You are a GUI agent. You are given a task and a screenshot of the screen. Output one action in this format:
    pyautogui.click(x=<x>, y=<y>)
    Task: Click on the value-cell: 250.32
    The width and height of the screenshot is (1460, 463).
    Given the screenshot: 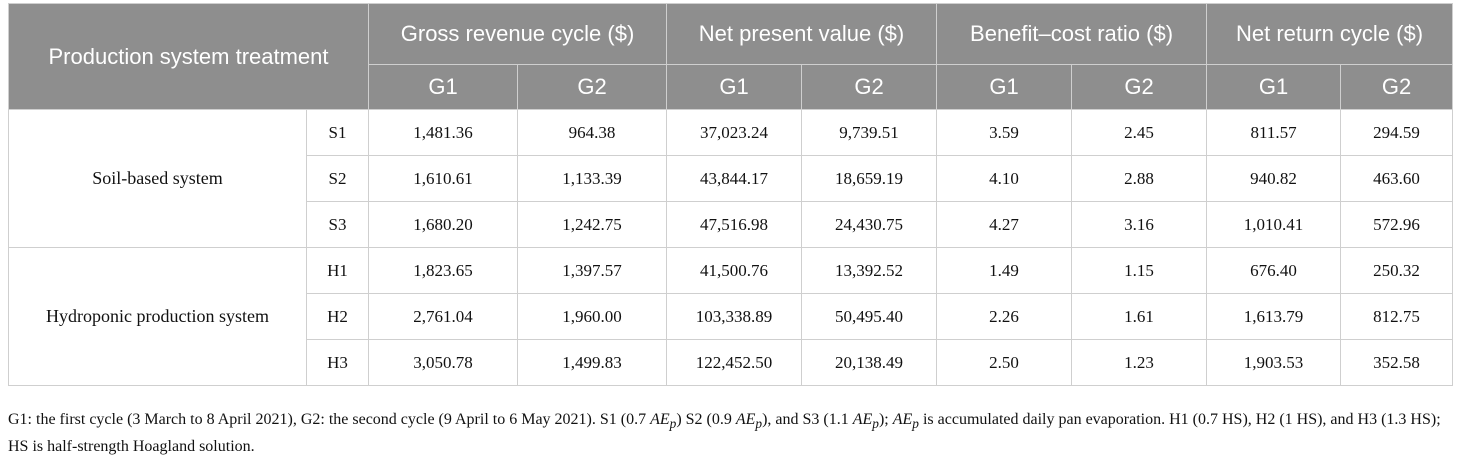 What is the action you would take?
    pyautogui.click(x=1397, y=270)
    